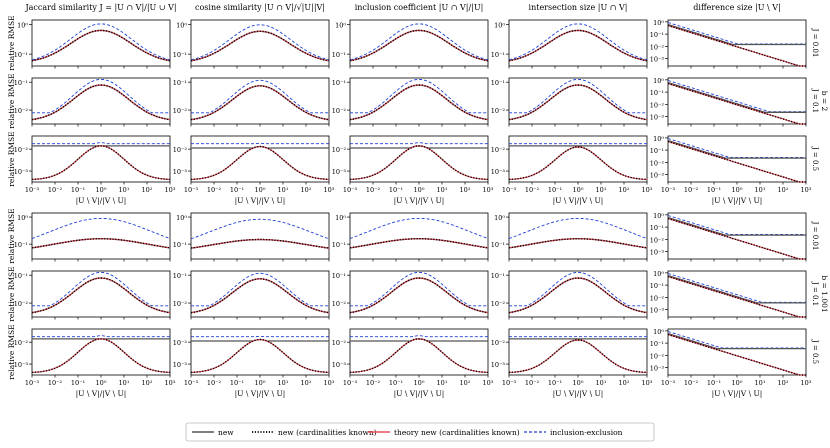 The height and width of the screenshot is (448, 830). What do you see at coordinates (824, 293) in the screenshot?
I see `row-group-label: b = 1.001` at bounding box center [824, 293].